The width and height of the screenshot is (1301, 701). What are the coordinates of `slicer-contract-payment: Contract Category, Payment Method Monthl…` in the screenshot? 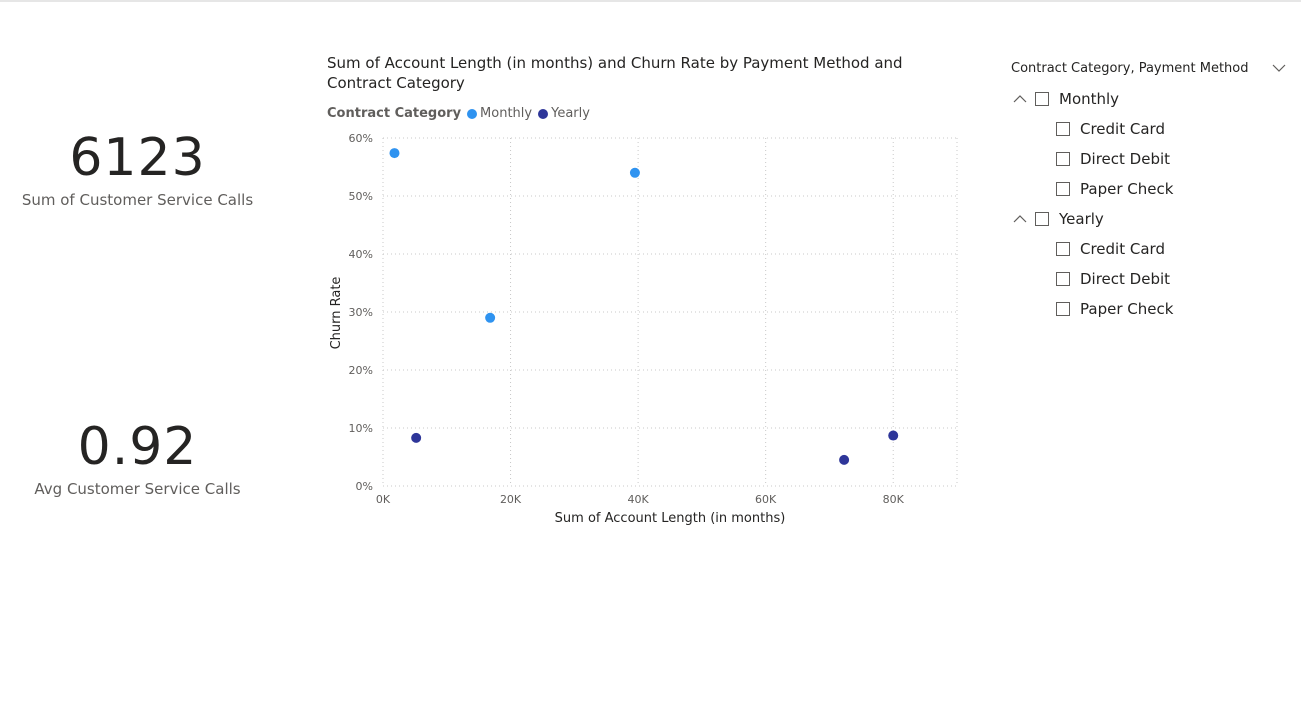 It's located at (1151, 191).